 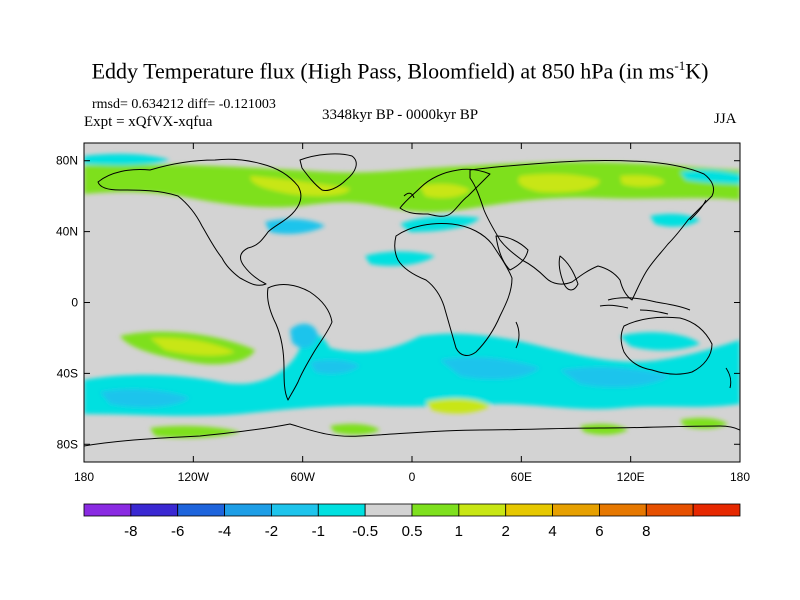 I want to click on coastline-madagascar, so click(x=517, y=335).